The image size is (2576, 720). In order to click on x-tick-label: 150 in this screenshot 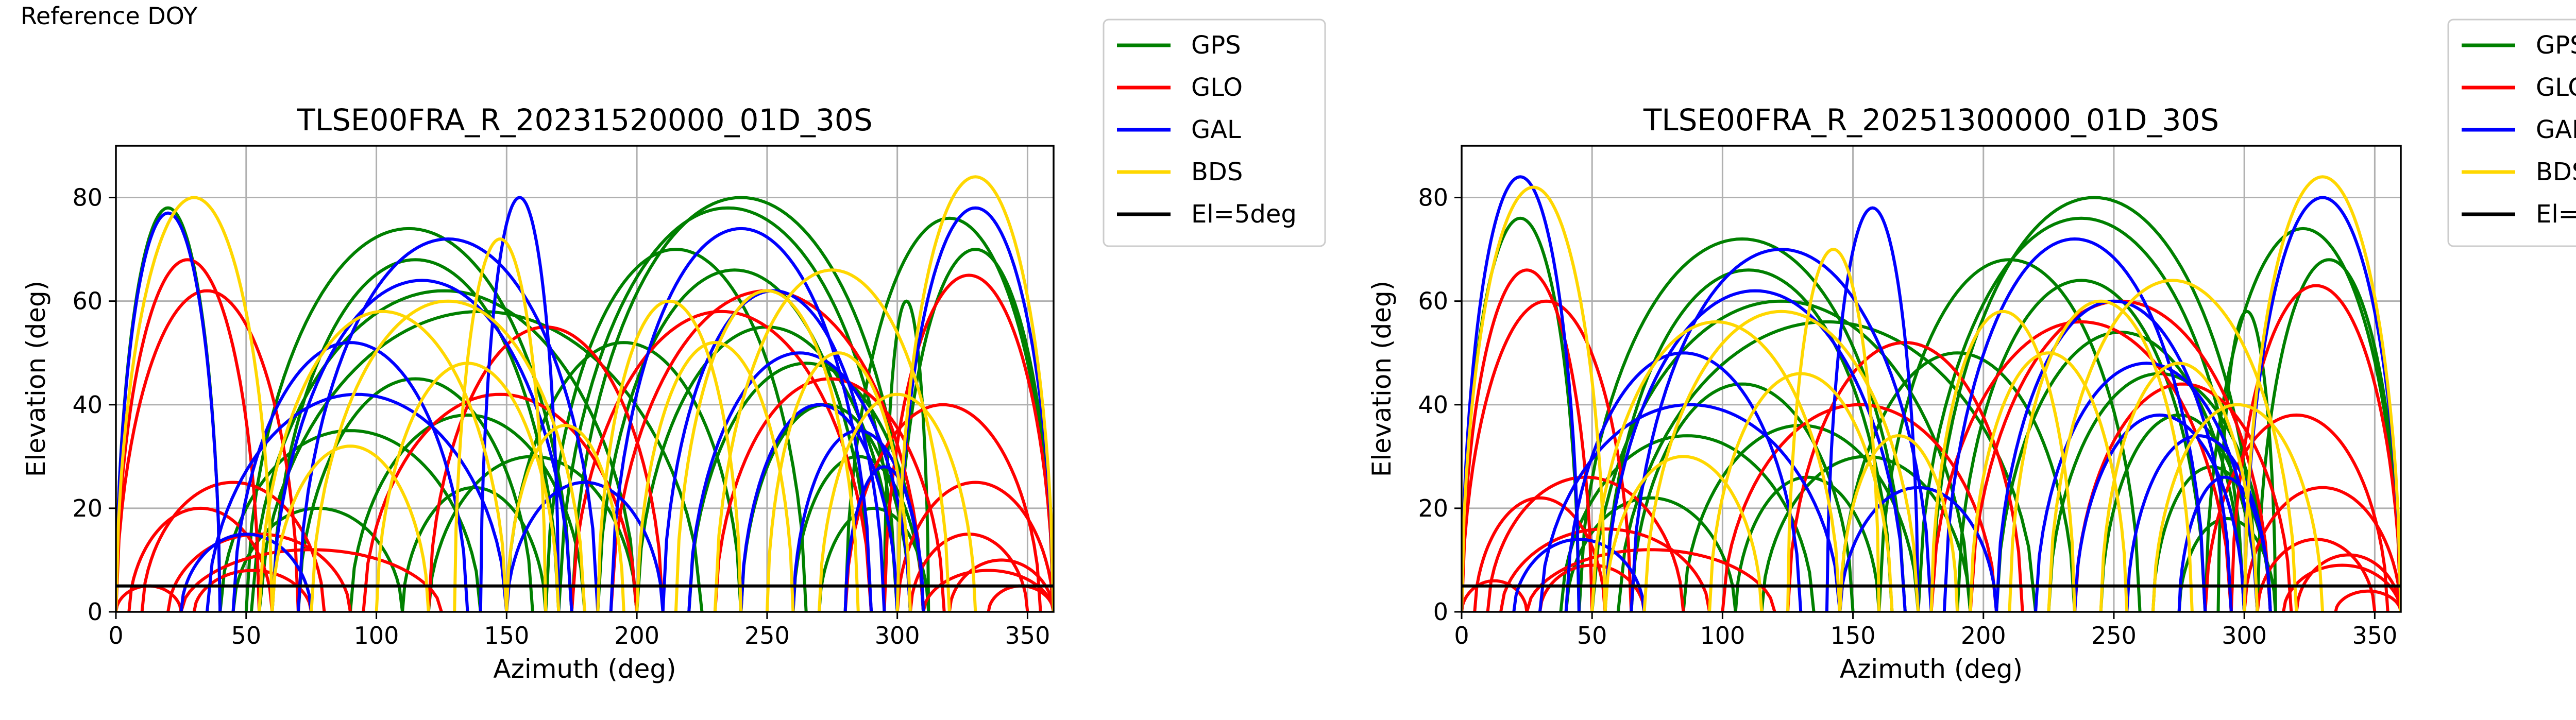, I will do `click(506, 635)`.